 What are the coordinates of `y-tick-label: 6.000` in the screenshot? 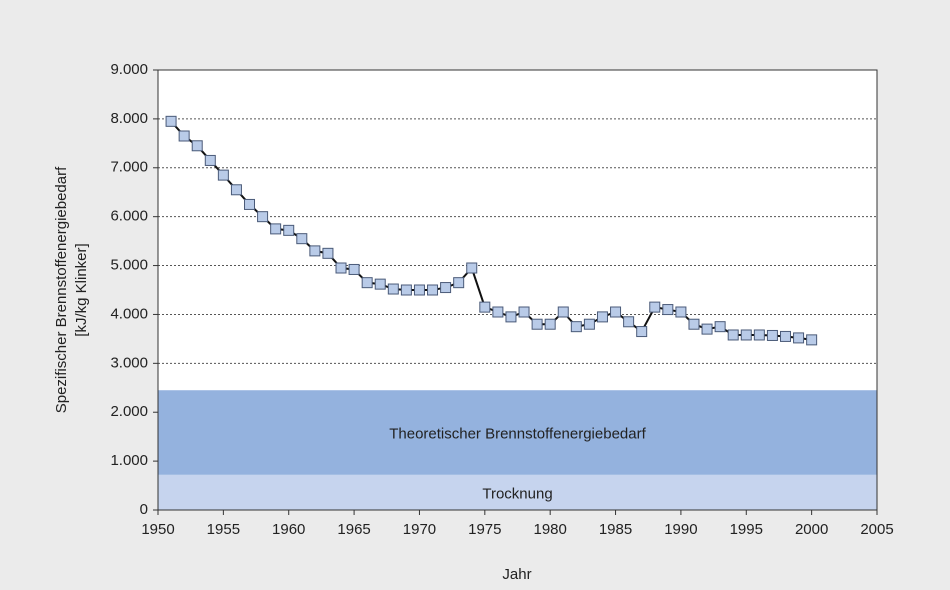 It's located at (129, 216).